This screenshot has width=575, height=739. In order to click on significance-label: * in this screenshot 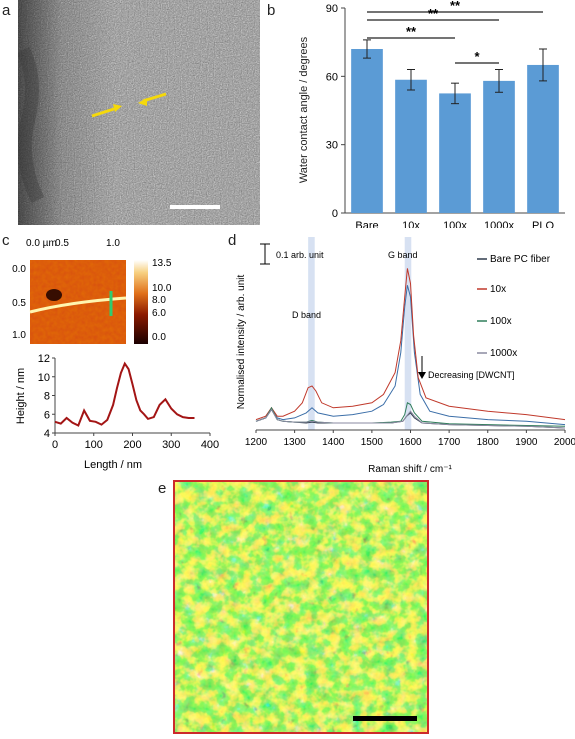, I will do `click(477, 56)`.